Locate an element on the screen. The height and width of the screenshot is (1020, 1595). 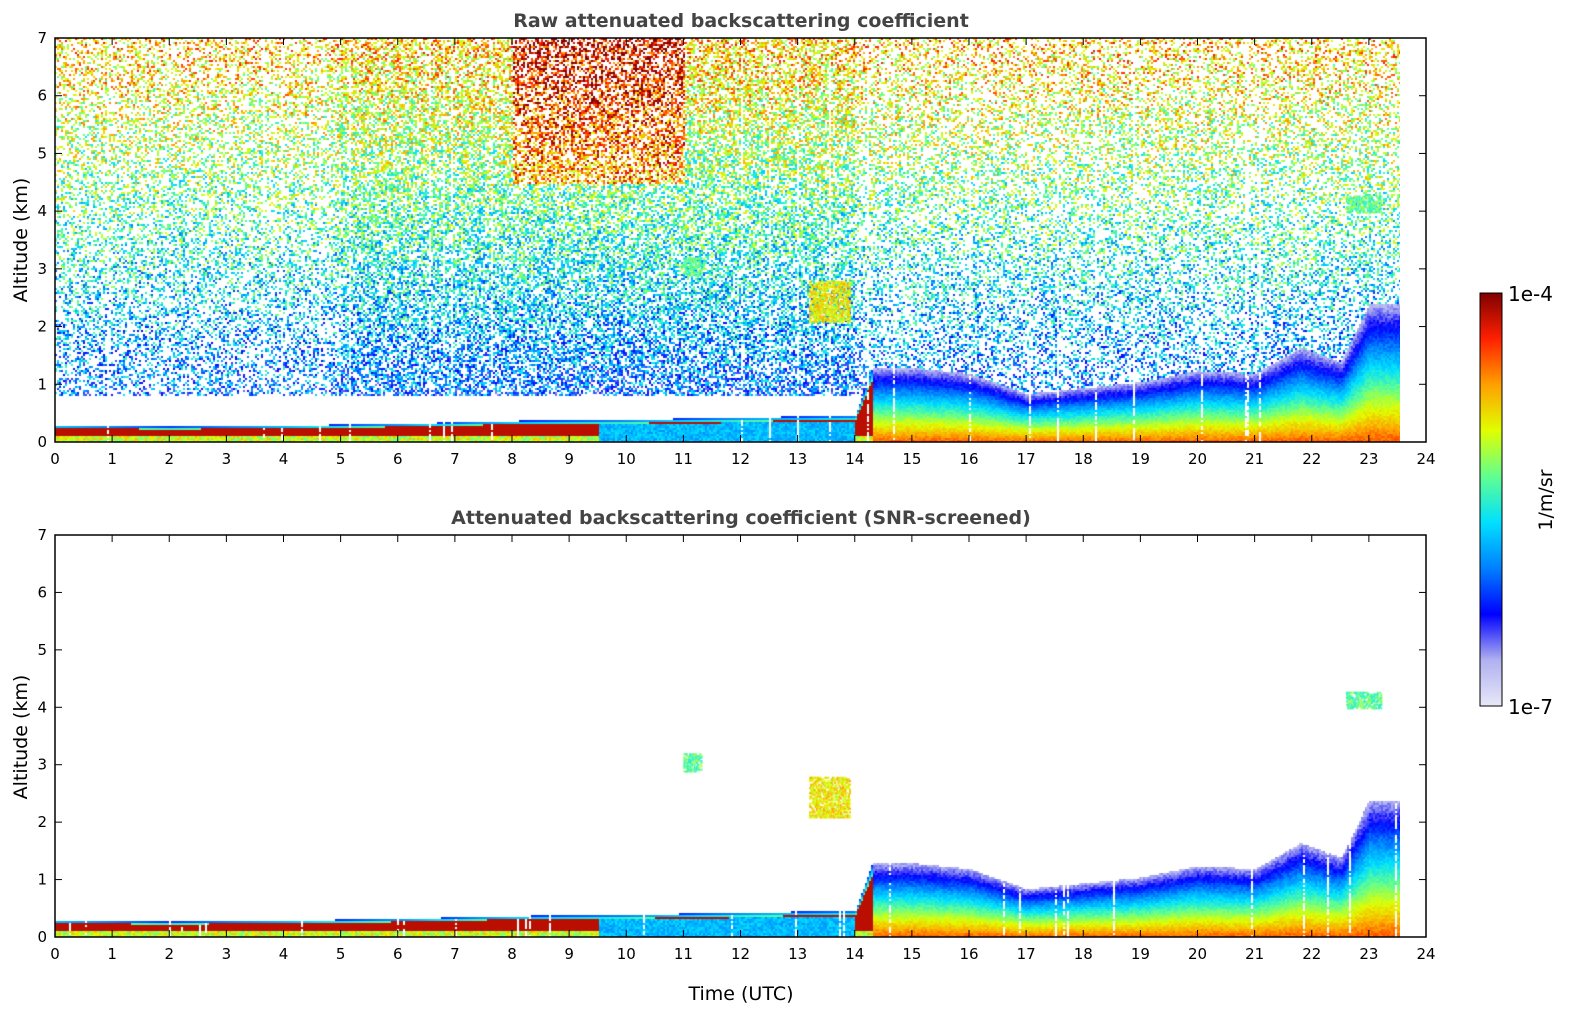
bottom-x-tick-label: 23 is located at coordinates (1368, 954).